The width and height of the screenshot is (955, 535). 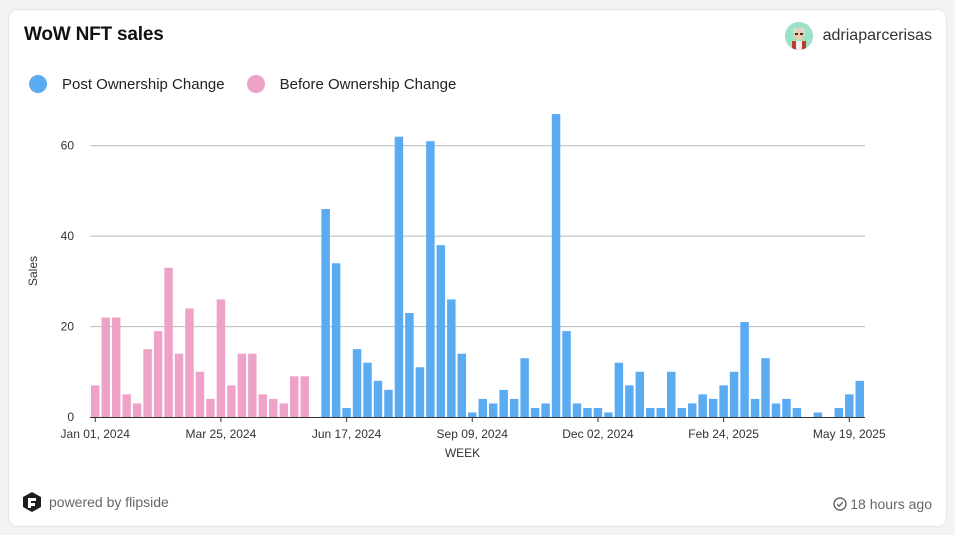 What do you see at coordinates (32, 502) in the screenshot?
I see `flipside-logo-icon` at bounding box center [32, 502].